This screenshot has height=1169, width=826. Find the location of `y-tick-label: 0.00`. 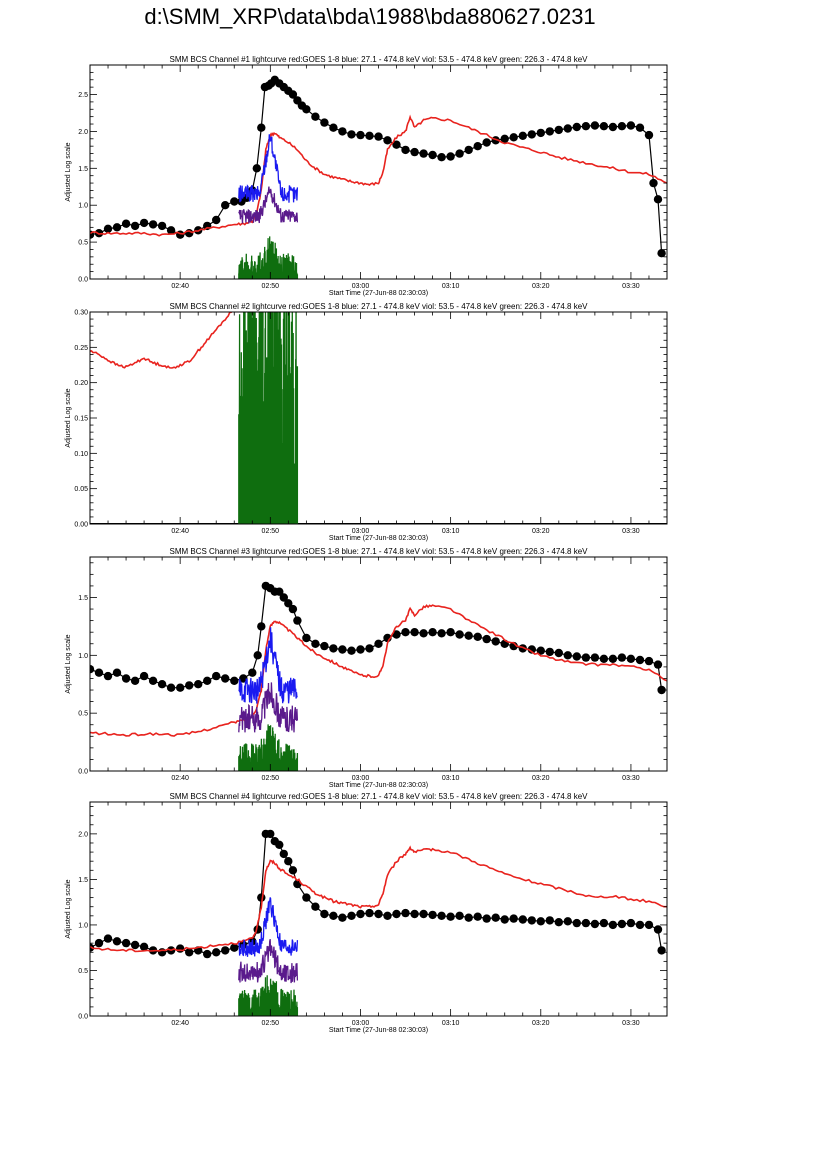

y-tick-label: 0.00 is located at coordinates (81, 525).